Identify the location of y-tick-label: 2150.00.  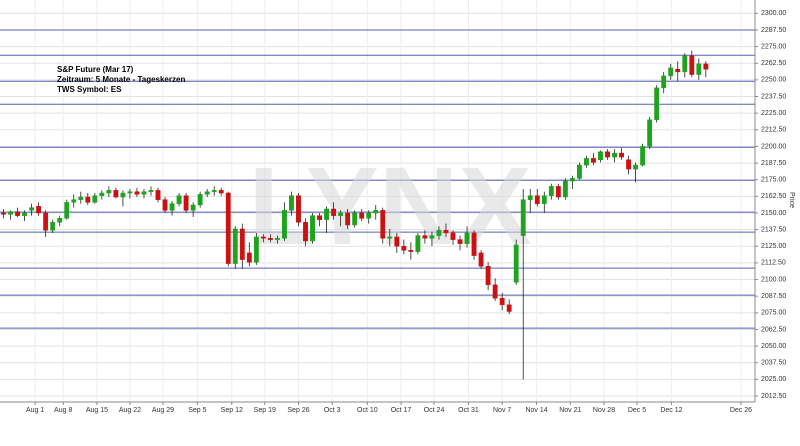
(773, 213).